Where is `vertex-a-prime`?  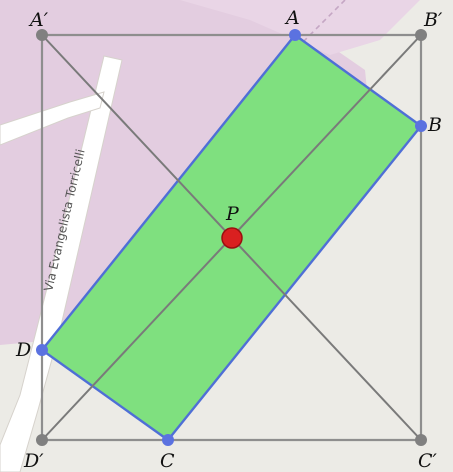
vertex-a-prime is located at coordinates (42, 35).